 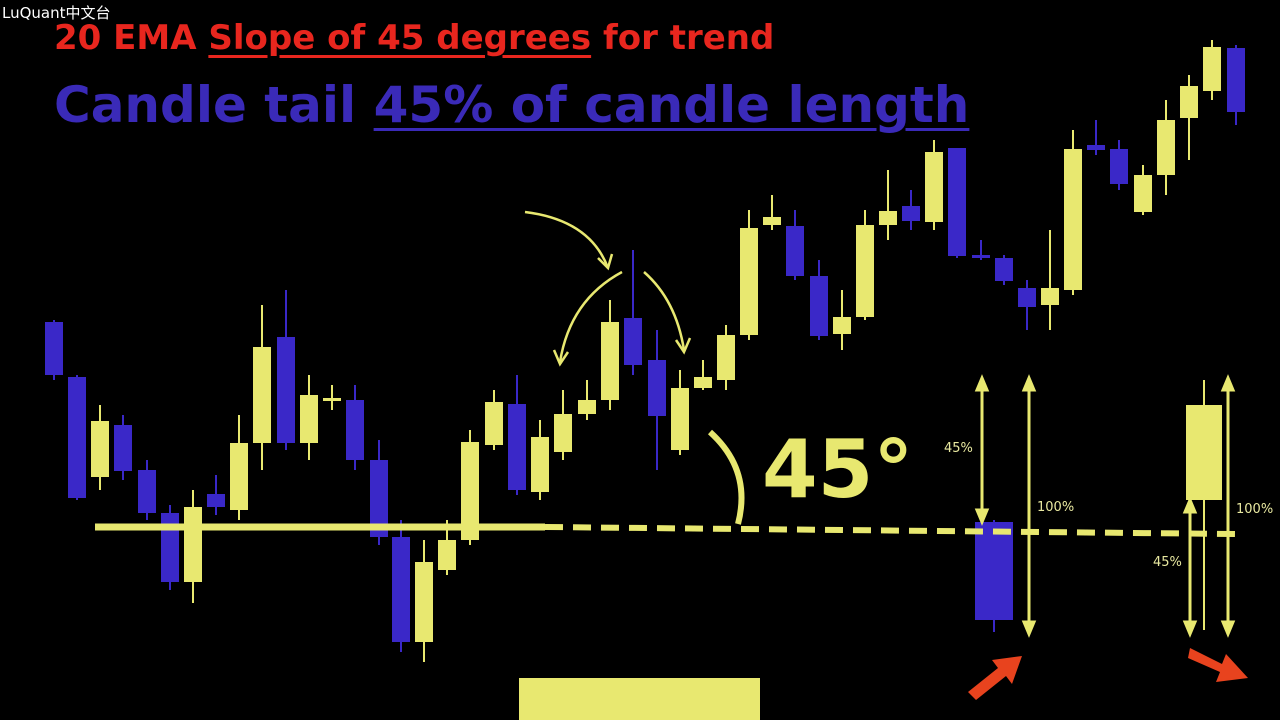 What do you see at coordinates (958, 448) in the screenshot?
I see `blue-tail-label: 45%` at bounding box center [958, 448].